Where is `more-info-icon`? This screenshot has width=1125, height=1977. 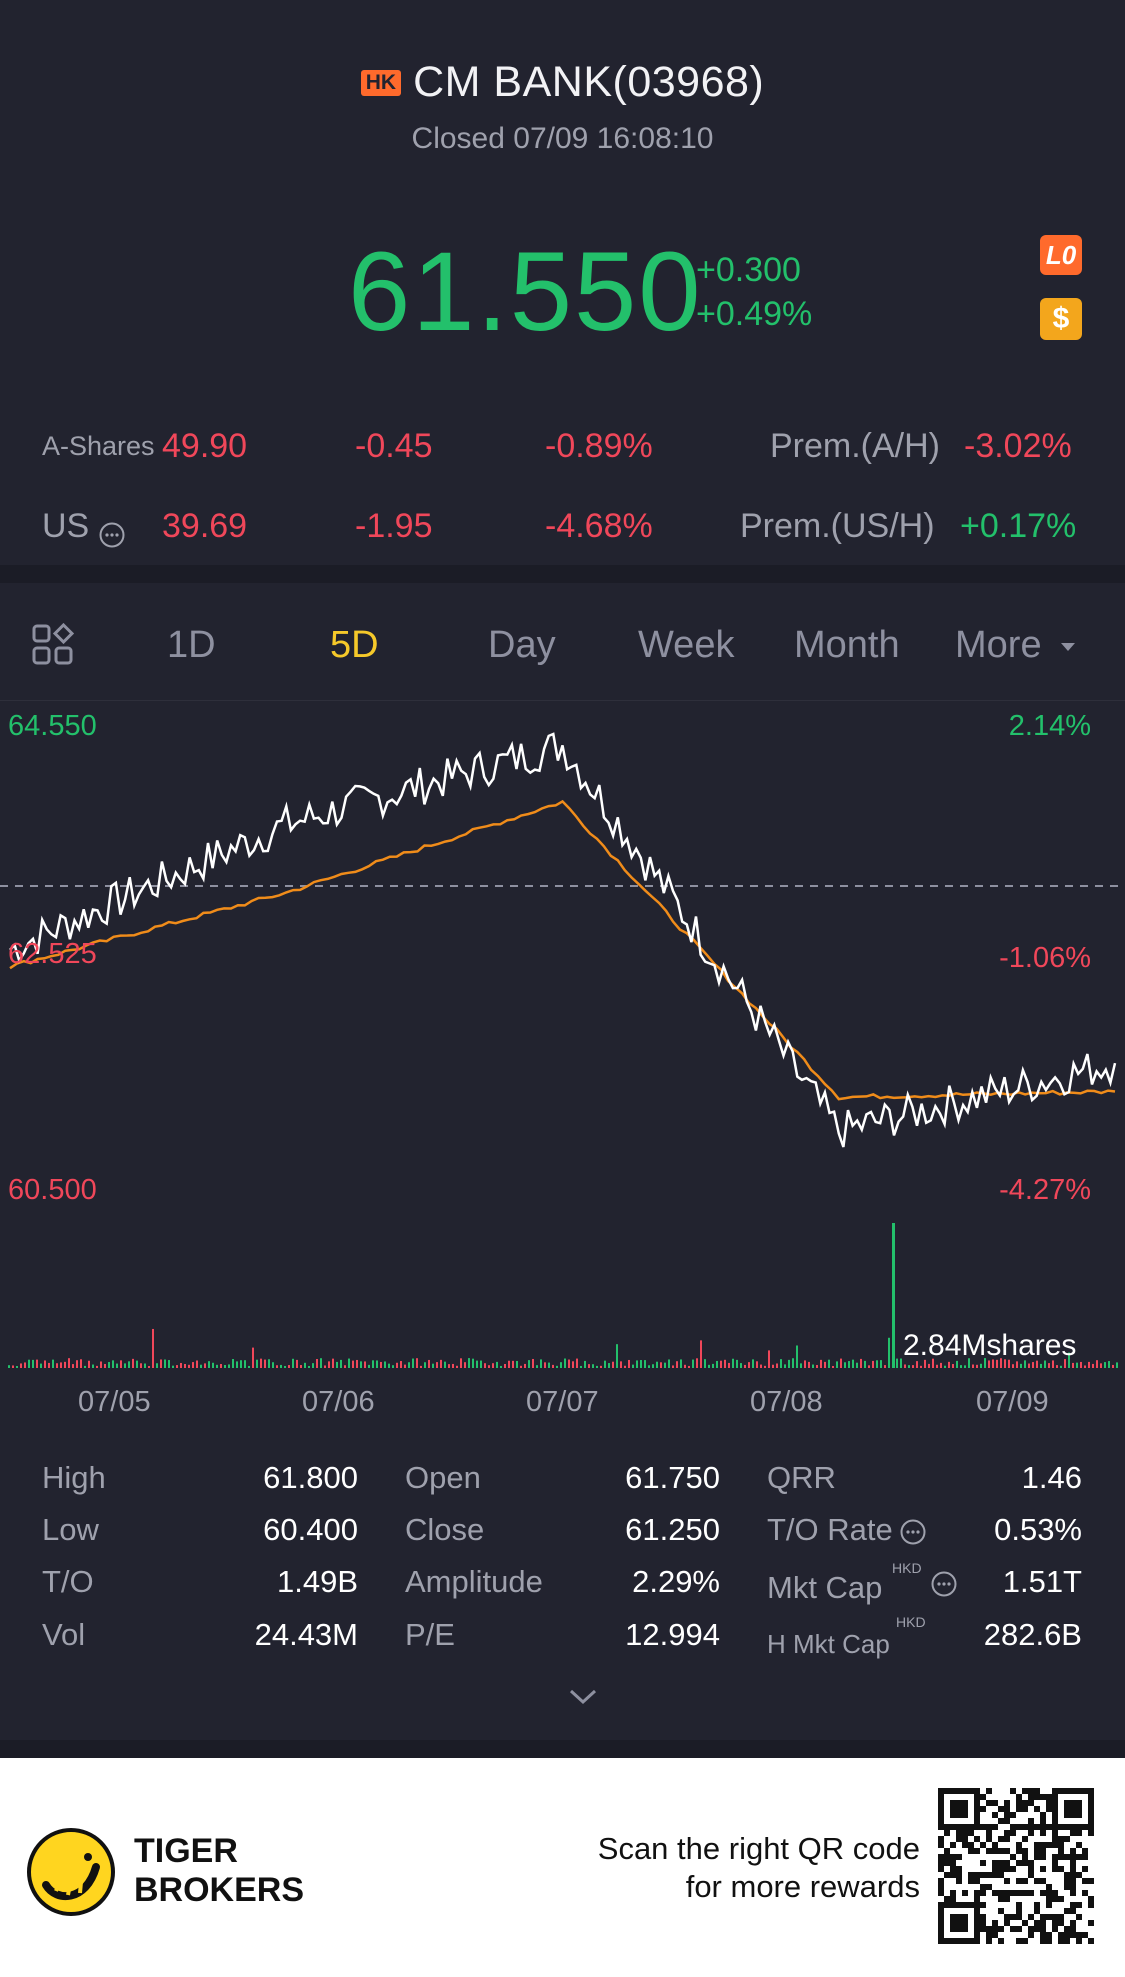 more-info-icon is located at coordinates (112, 538).